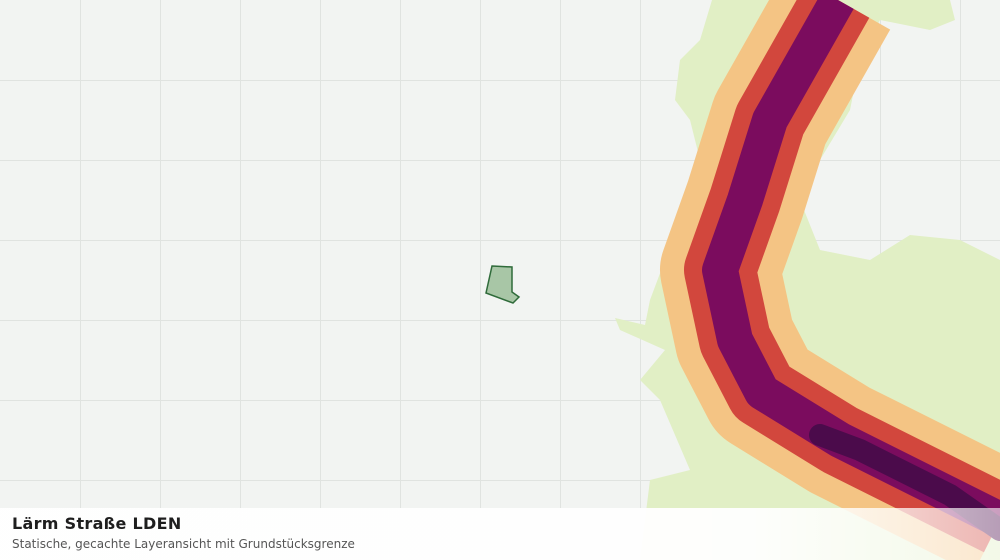  What do you see at coordinates (503, 284) in the screenshot?
I see `parcel-boundary` at bounding box center [503, 284].